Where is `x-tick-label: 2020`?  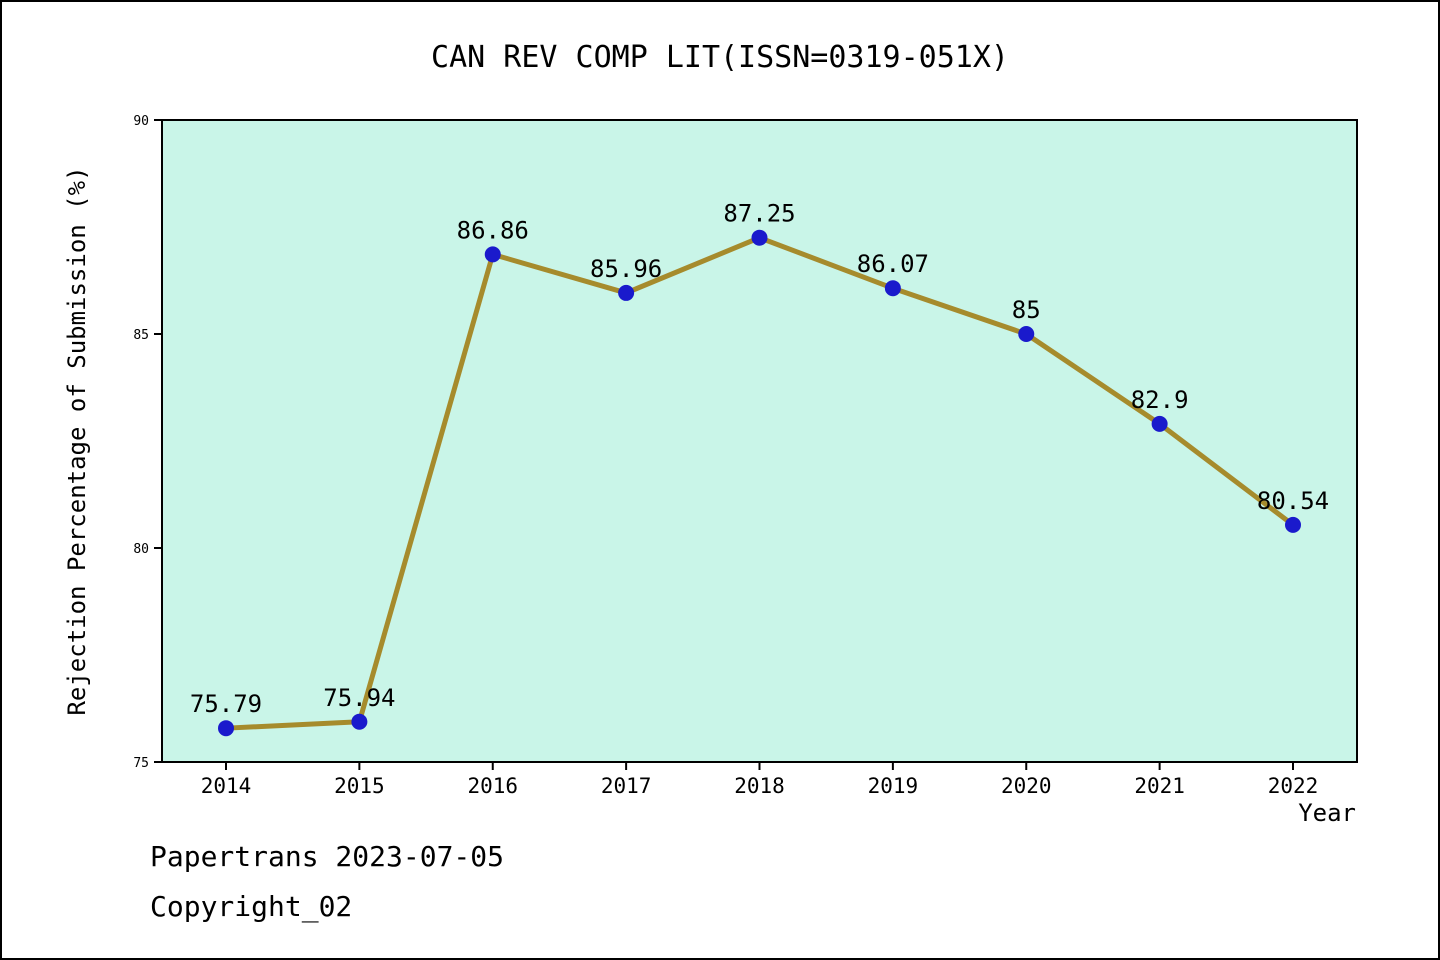
x-tick-label: 2020 is located at coordinates (1026, 786).